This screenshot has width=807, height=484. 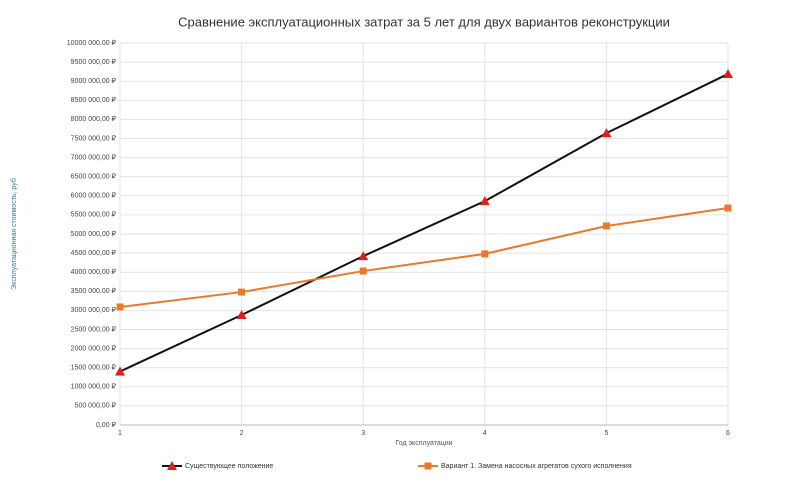 I want to click on y-tick-label: 0,00 ₽, so click(x=106, y=425).